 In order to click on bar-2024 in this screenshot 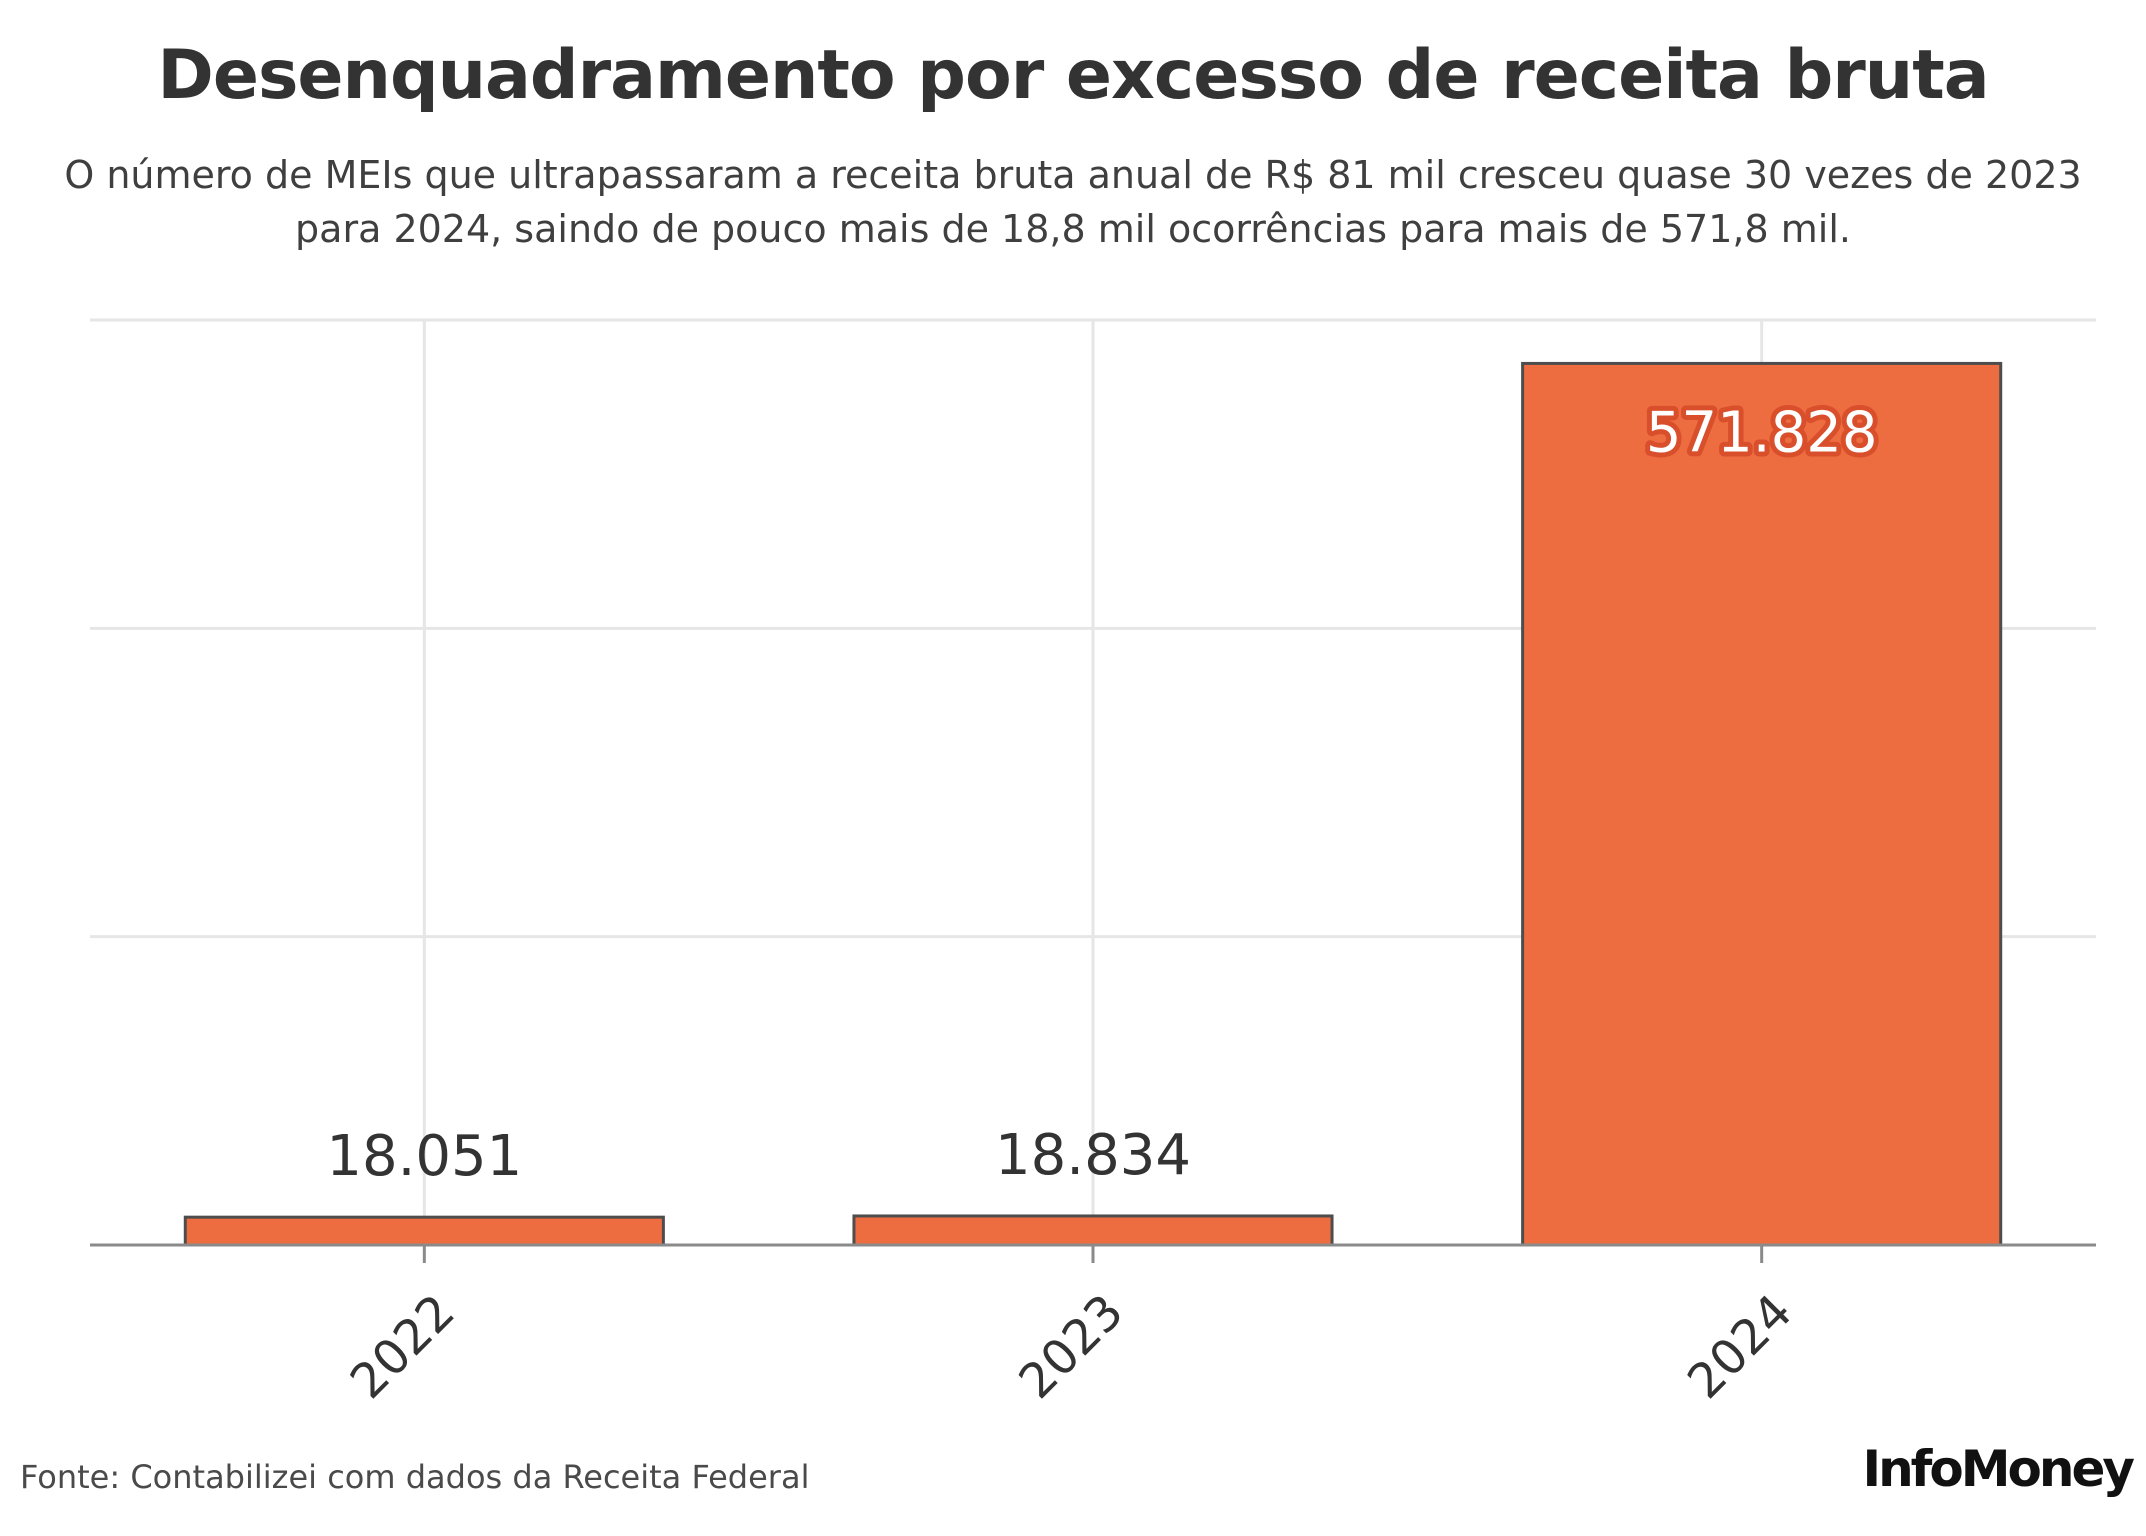, I will do `click(1762, 804)`.